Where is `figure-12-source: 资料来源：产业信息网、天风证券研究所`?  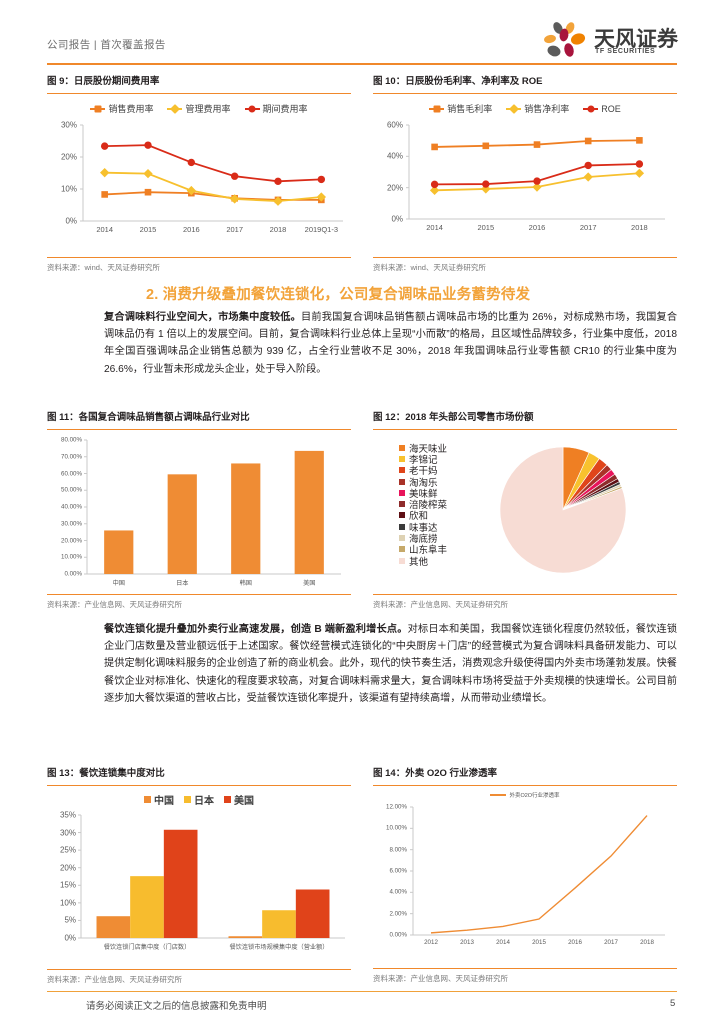
figure-12-source: 资料来源：产业信息网、天风证券研究所 is located at coordinates (440, 604).